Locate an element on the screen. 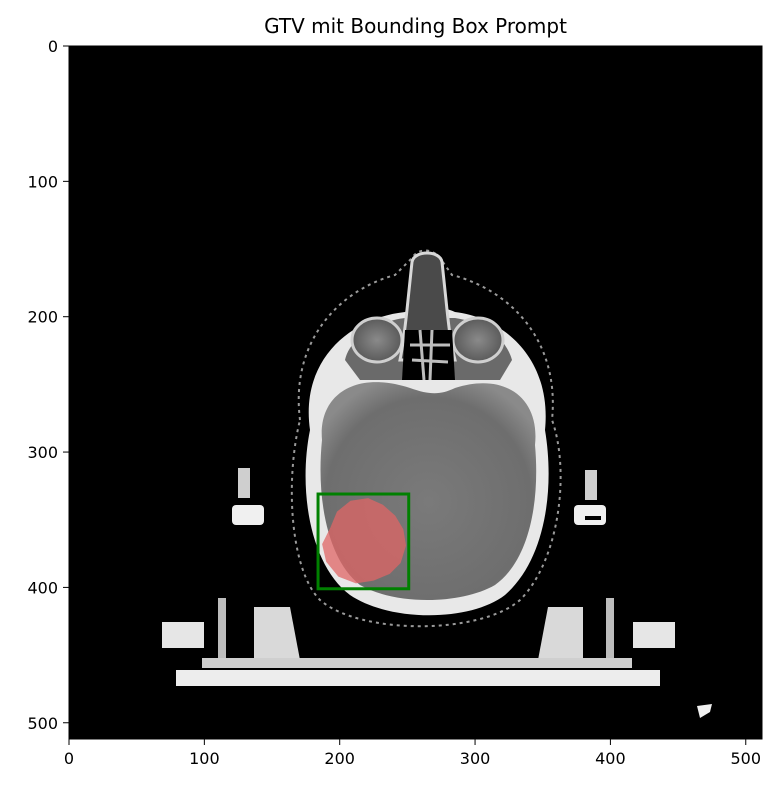 This screenshot has width=781, height=789. y-tick-label: 400 is located at coordinates (42, 587).